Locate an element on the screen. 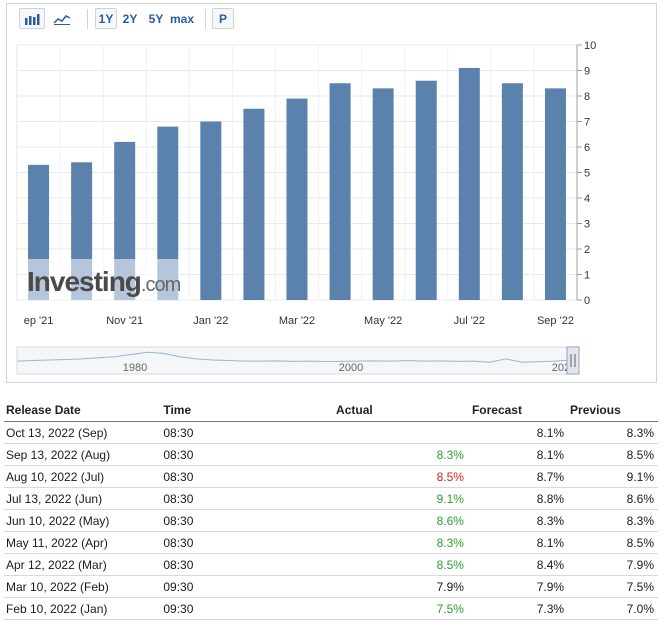 This screenshot has width=662, height=621. navigator is located at coordinates (297, 360).